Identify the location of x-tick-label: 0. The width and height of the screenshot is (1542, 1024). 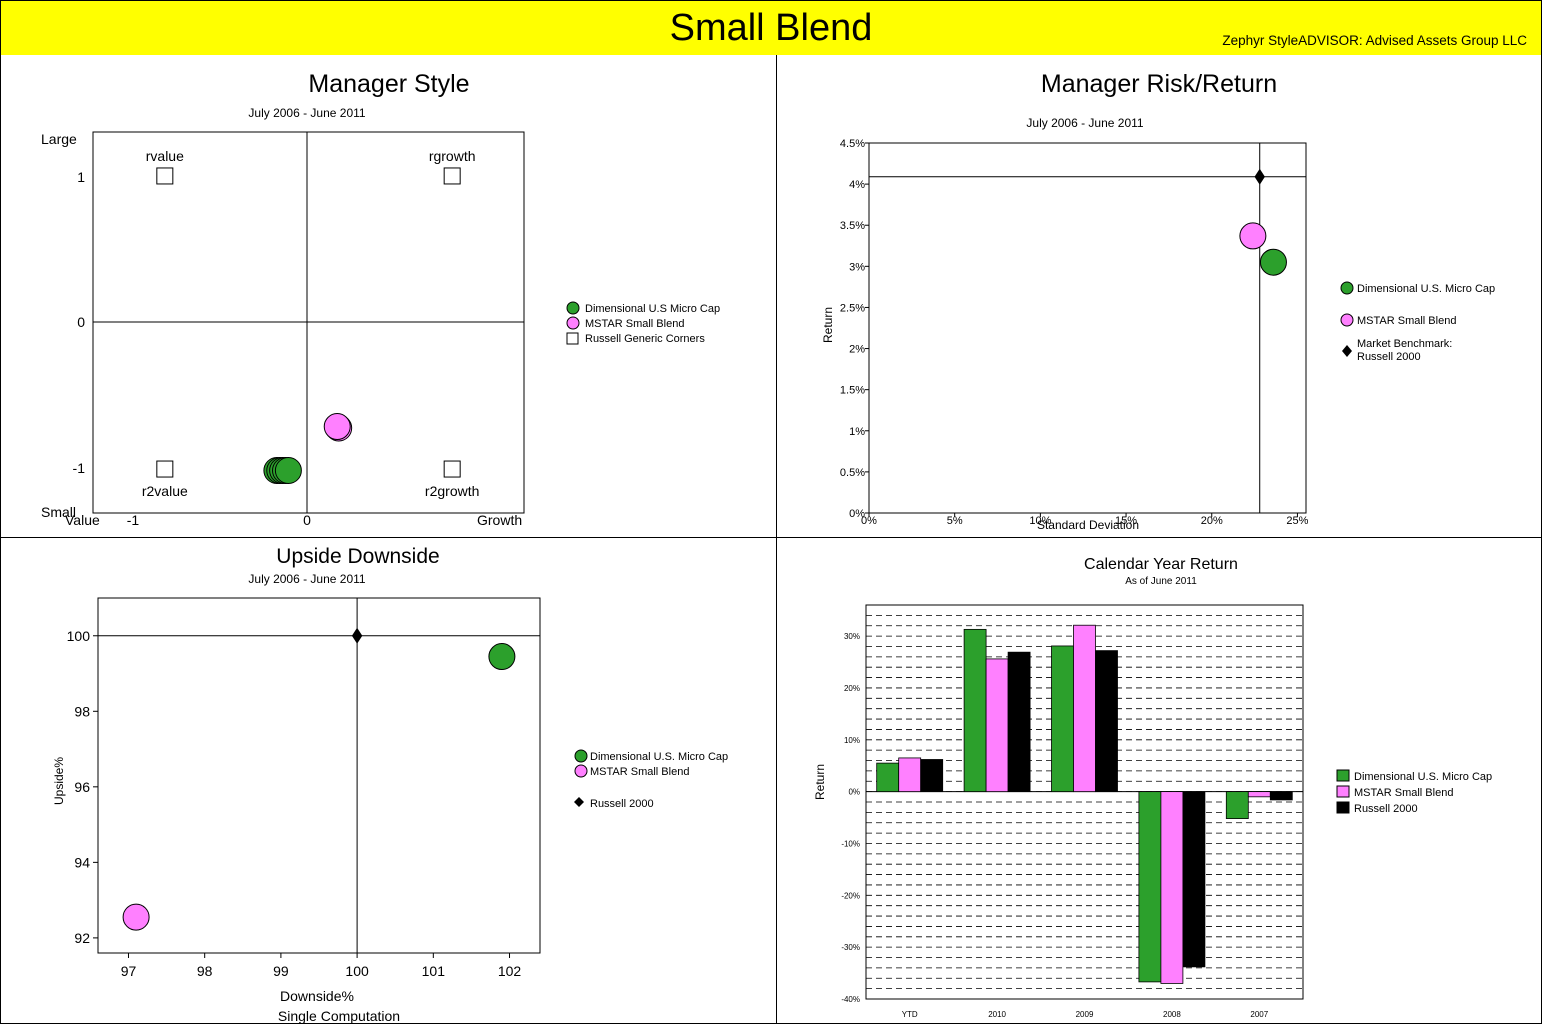
(307, 520).